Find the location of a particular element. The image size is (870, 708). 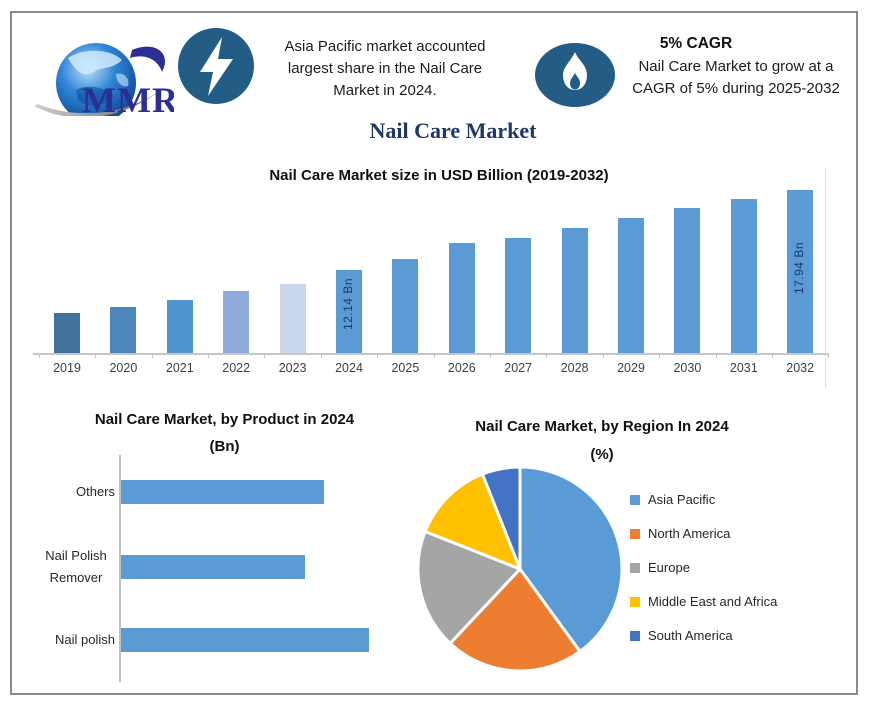

bar-2020 is located at coordinates (123, 330).